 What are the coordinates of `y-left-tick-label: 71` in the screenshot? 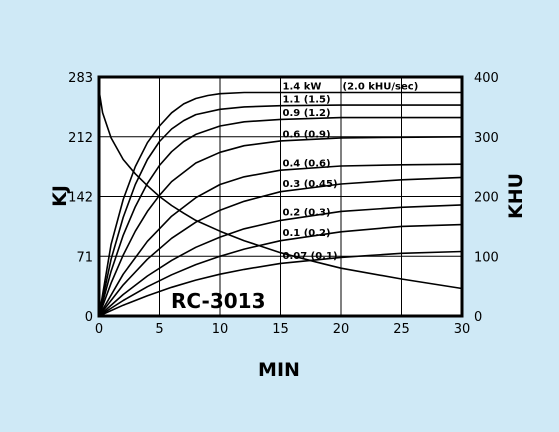 It's located at (84, 257).